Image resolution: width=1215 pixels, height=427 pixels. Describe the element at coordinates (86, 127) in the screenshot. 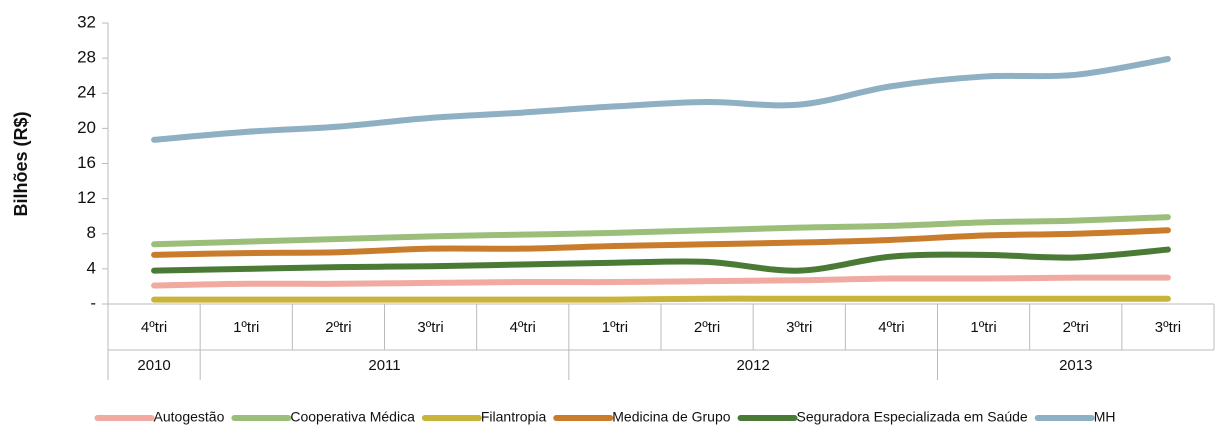

I see `y-tick-label: 20` at that location.